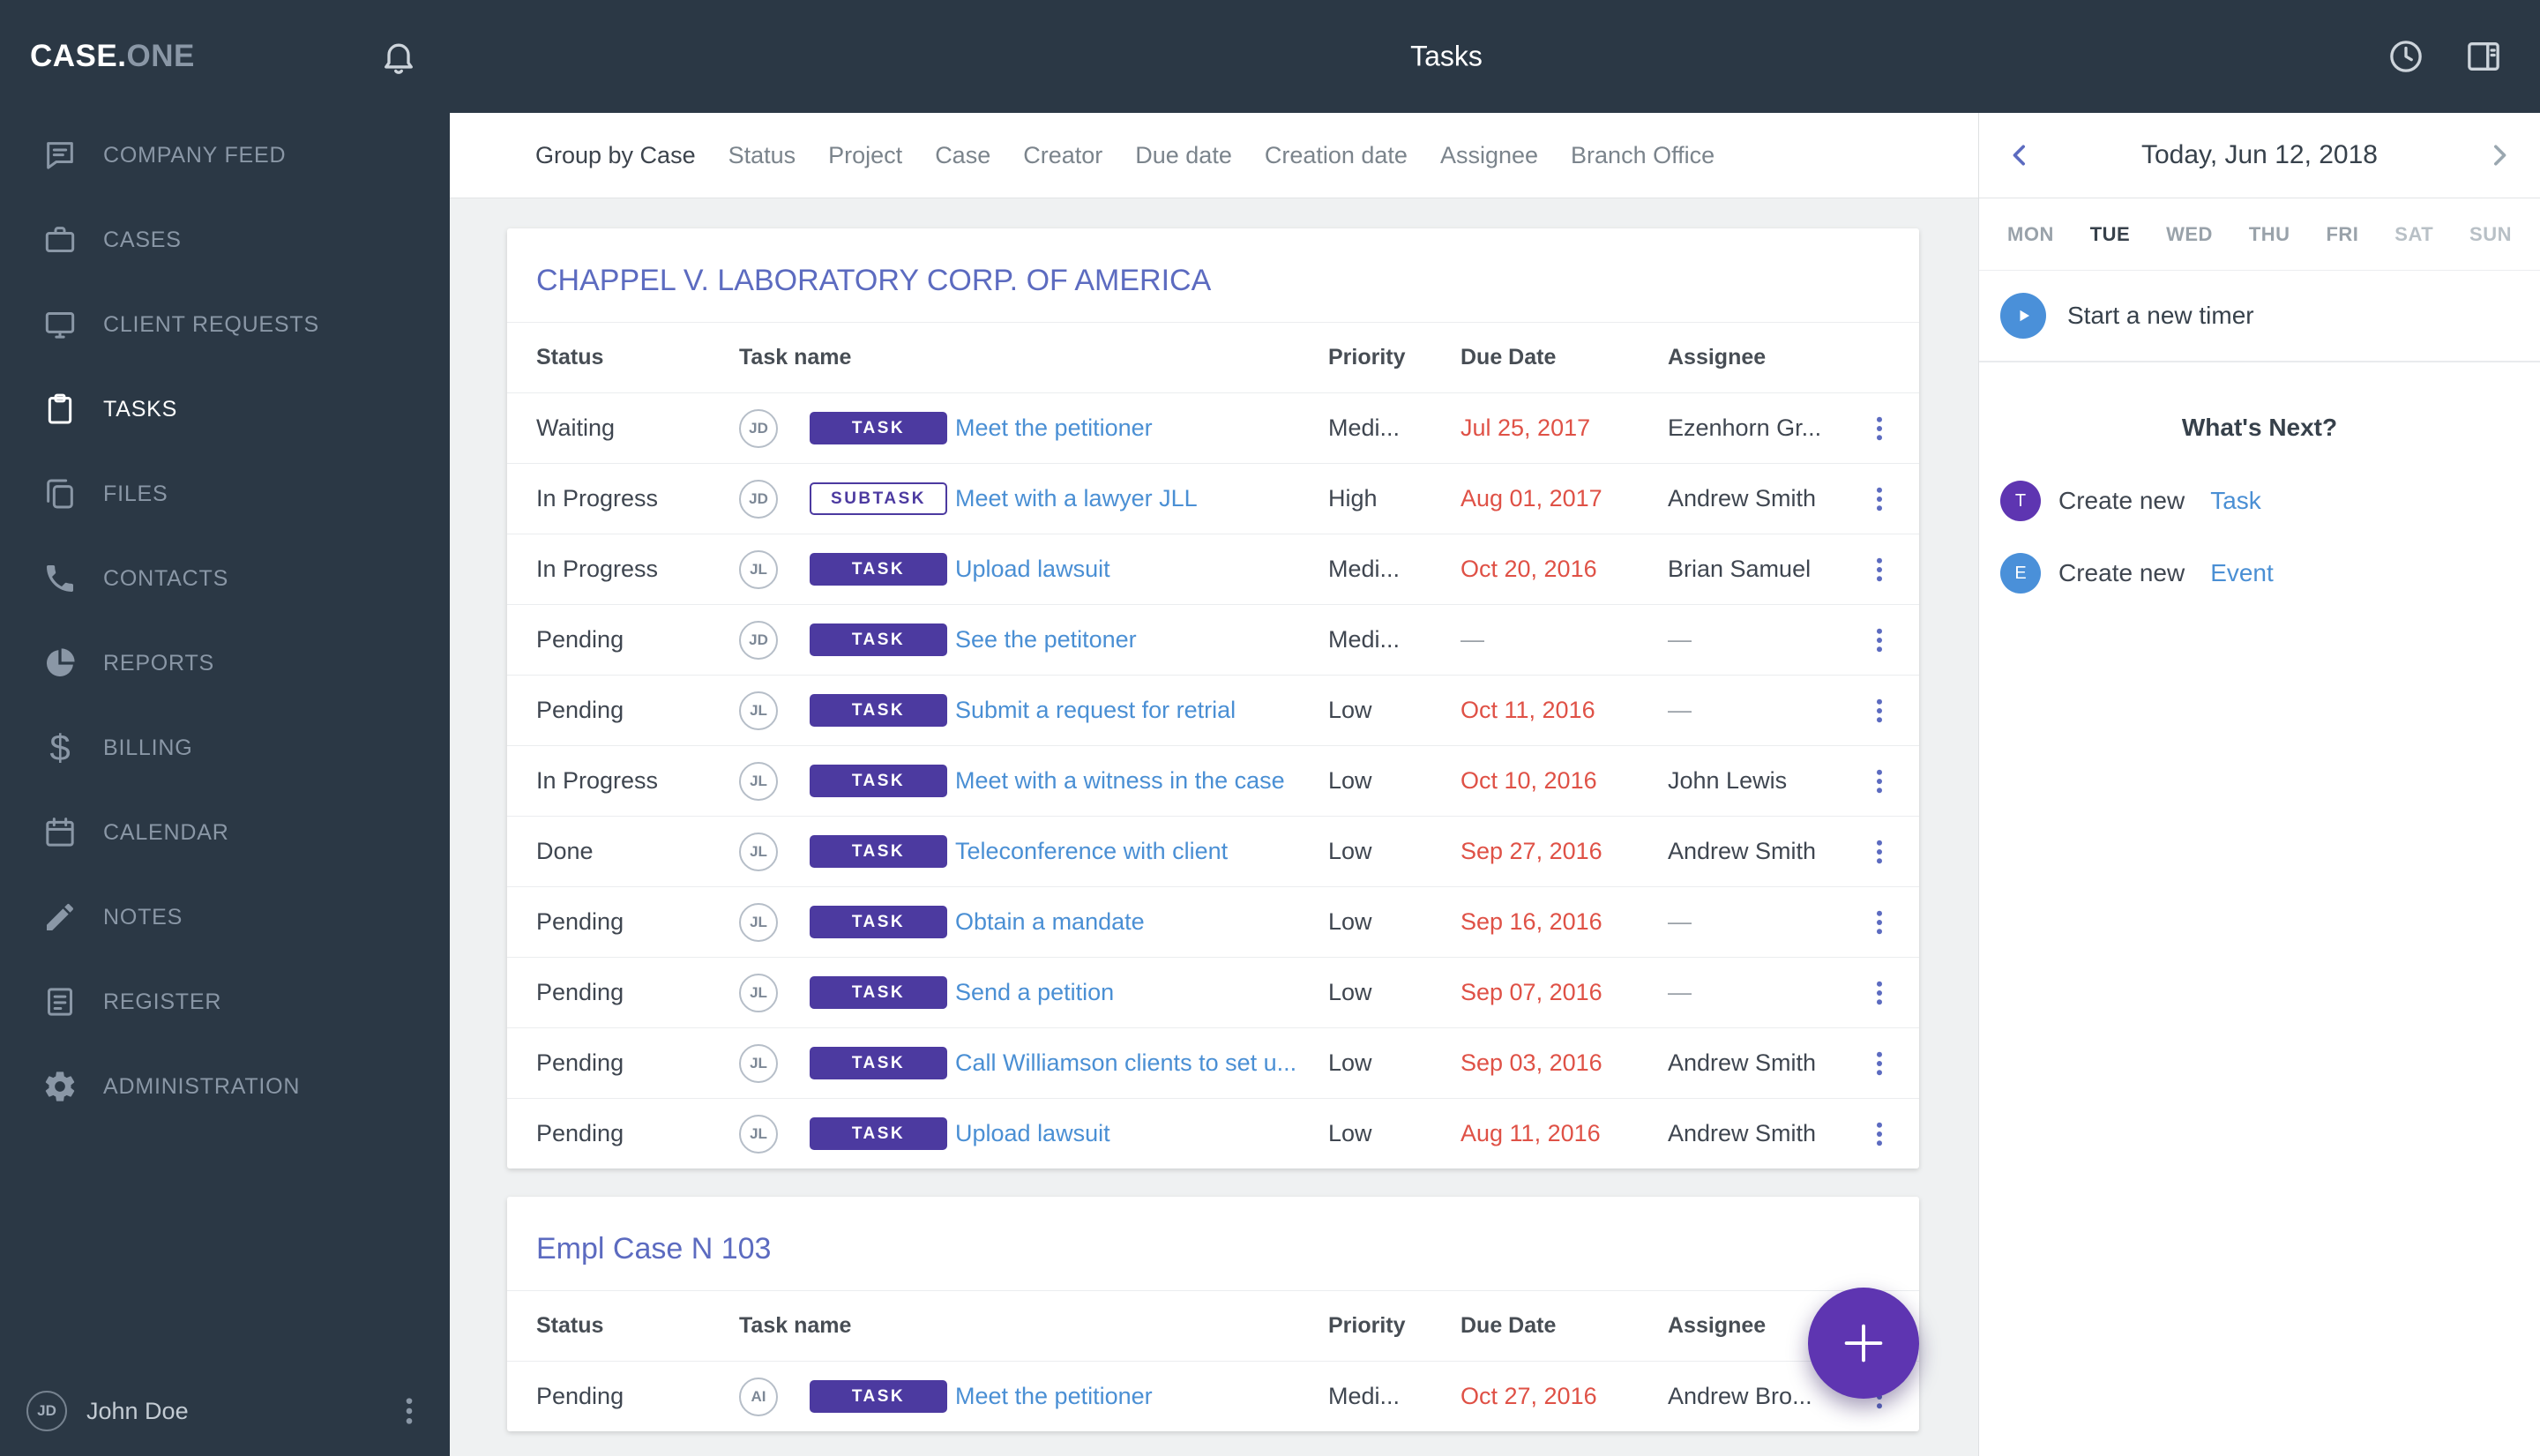 The image size is (2540, 1456). Describe the element at coordinates (225, 324) in the screenshot. I see `sidebar-item-client-requests: CLIENT REQUESTS` at that location.